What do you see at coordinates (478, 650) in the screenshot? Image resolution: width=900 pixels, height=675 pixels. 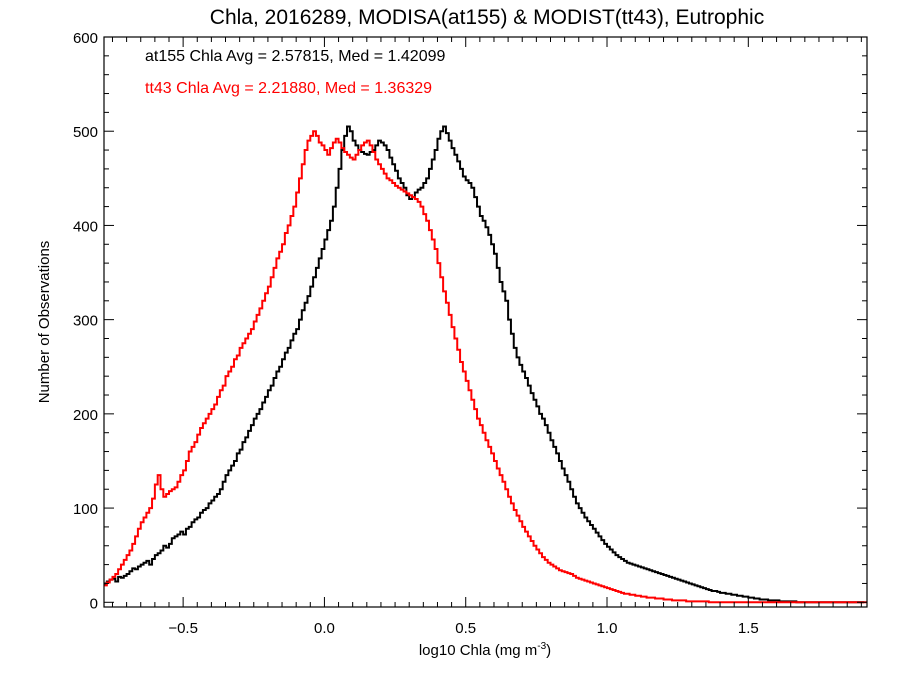 I see `x-axis-label-main: log10 Chla (mg m` at bounding box center [478, 650].